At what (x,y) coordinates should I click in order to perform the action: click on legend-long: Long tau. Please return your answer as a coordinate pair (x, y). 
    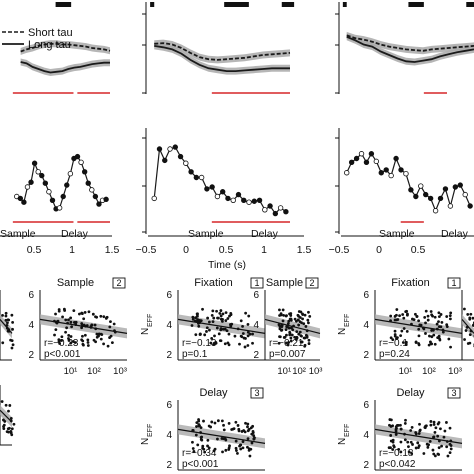
    Looking at the image, I should click on (49, 45).